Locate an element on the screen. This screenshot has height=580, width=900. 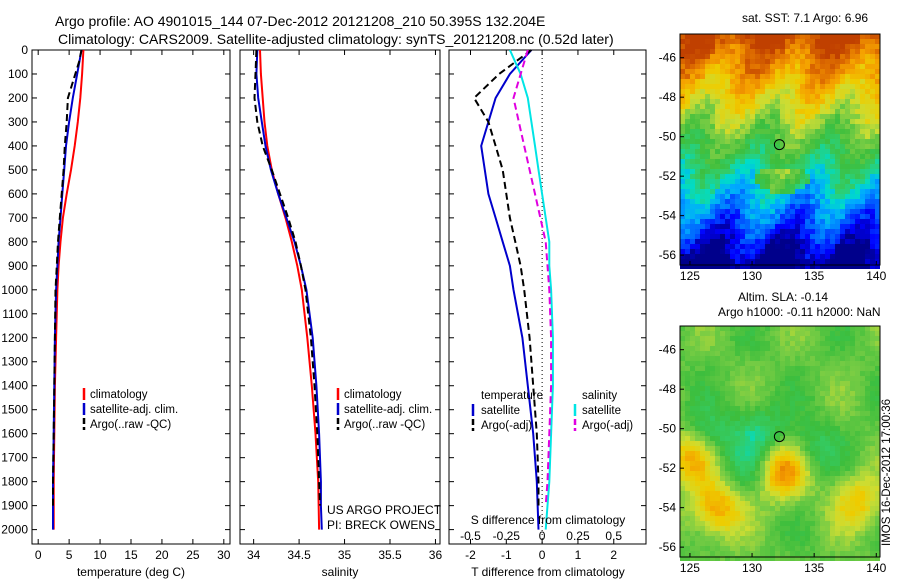
y-tick-label: -46 is located at coordinates (668, 350).